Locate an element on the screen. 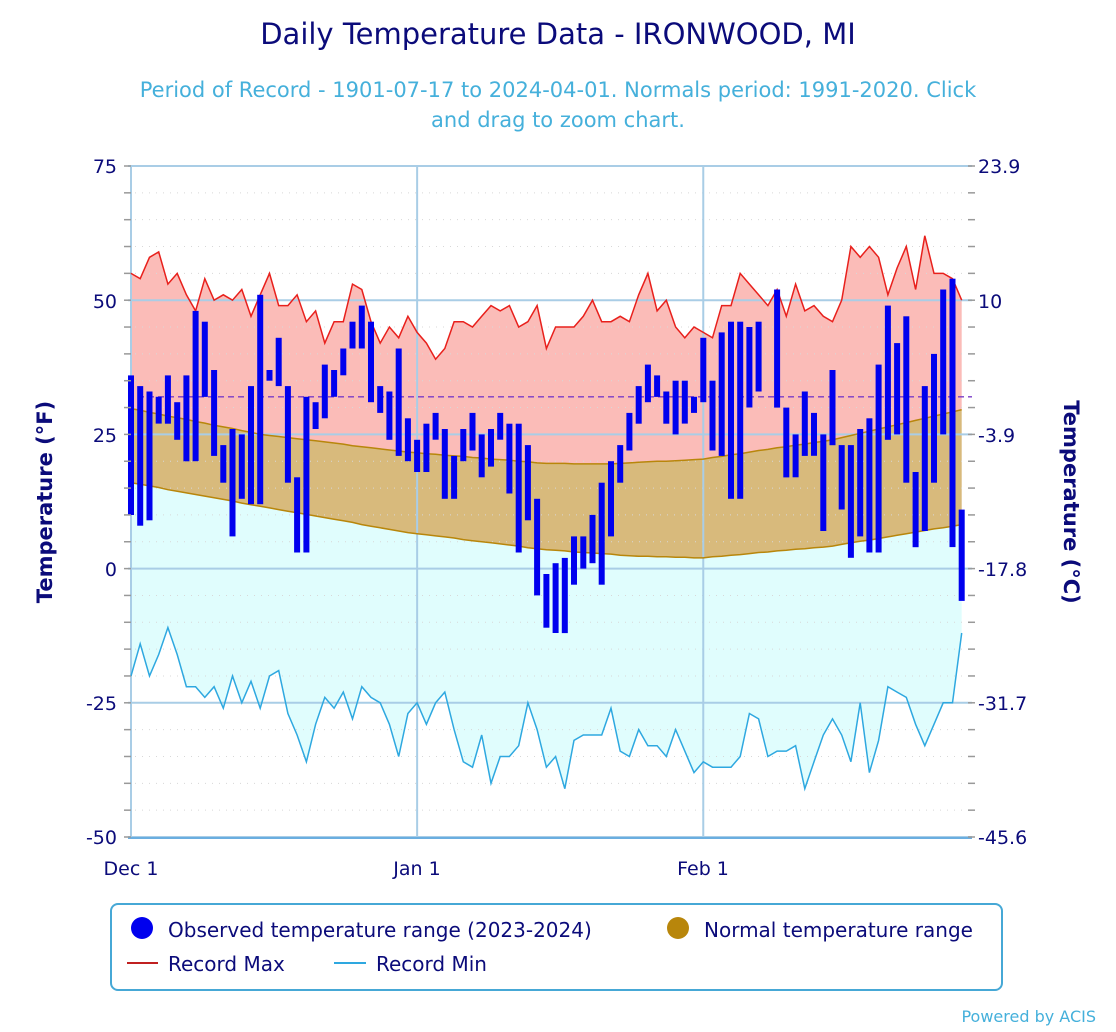  legend-item-record-max: Record Max is located at coordinates (206, 964).